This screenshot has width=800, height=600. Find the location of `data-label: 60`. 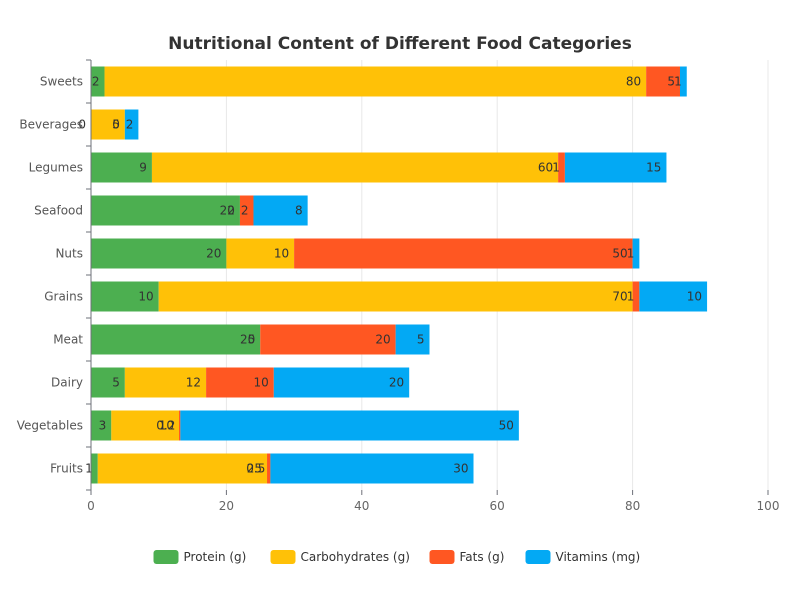

data-label: 60 is located at coordinates (545, 168).